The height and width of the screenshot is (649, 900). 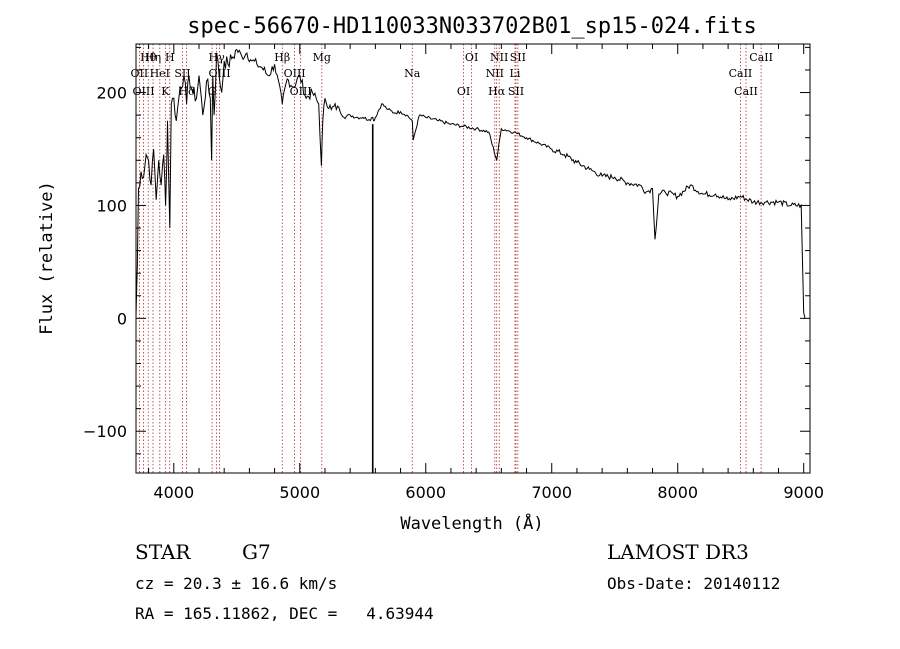 What do you see at coordinates (694, 583) in the screenshot?
I see `observation-date: Obs-Date: 20140112` at bounding box center [694, 583].